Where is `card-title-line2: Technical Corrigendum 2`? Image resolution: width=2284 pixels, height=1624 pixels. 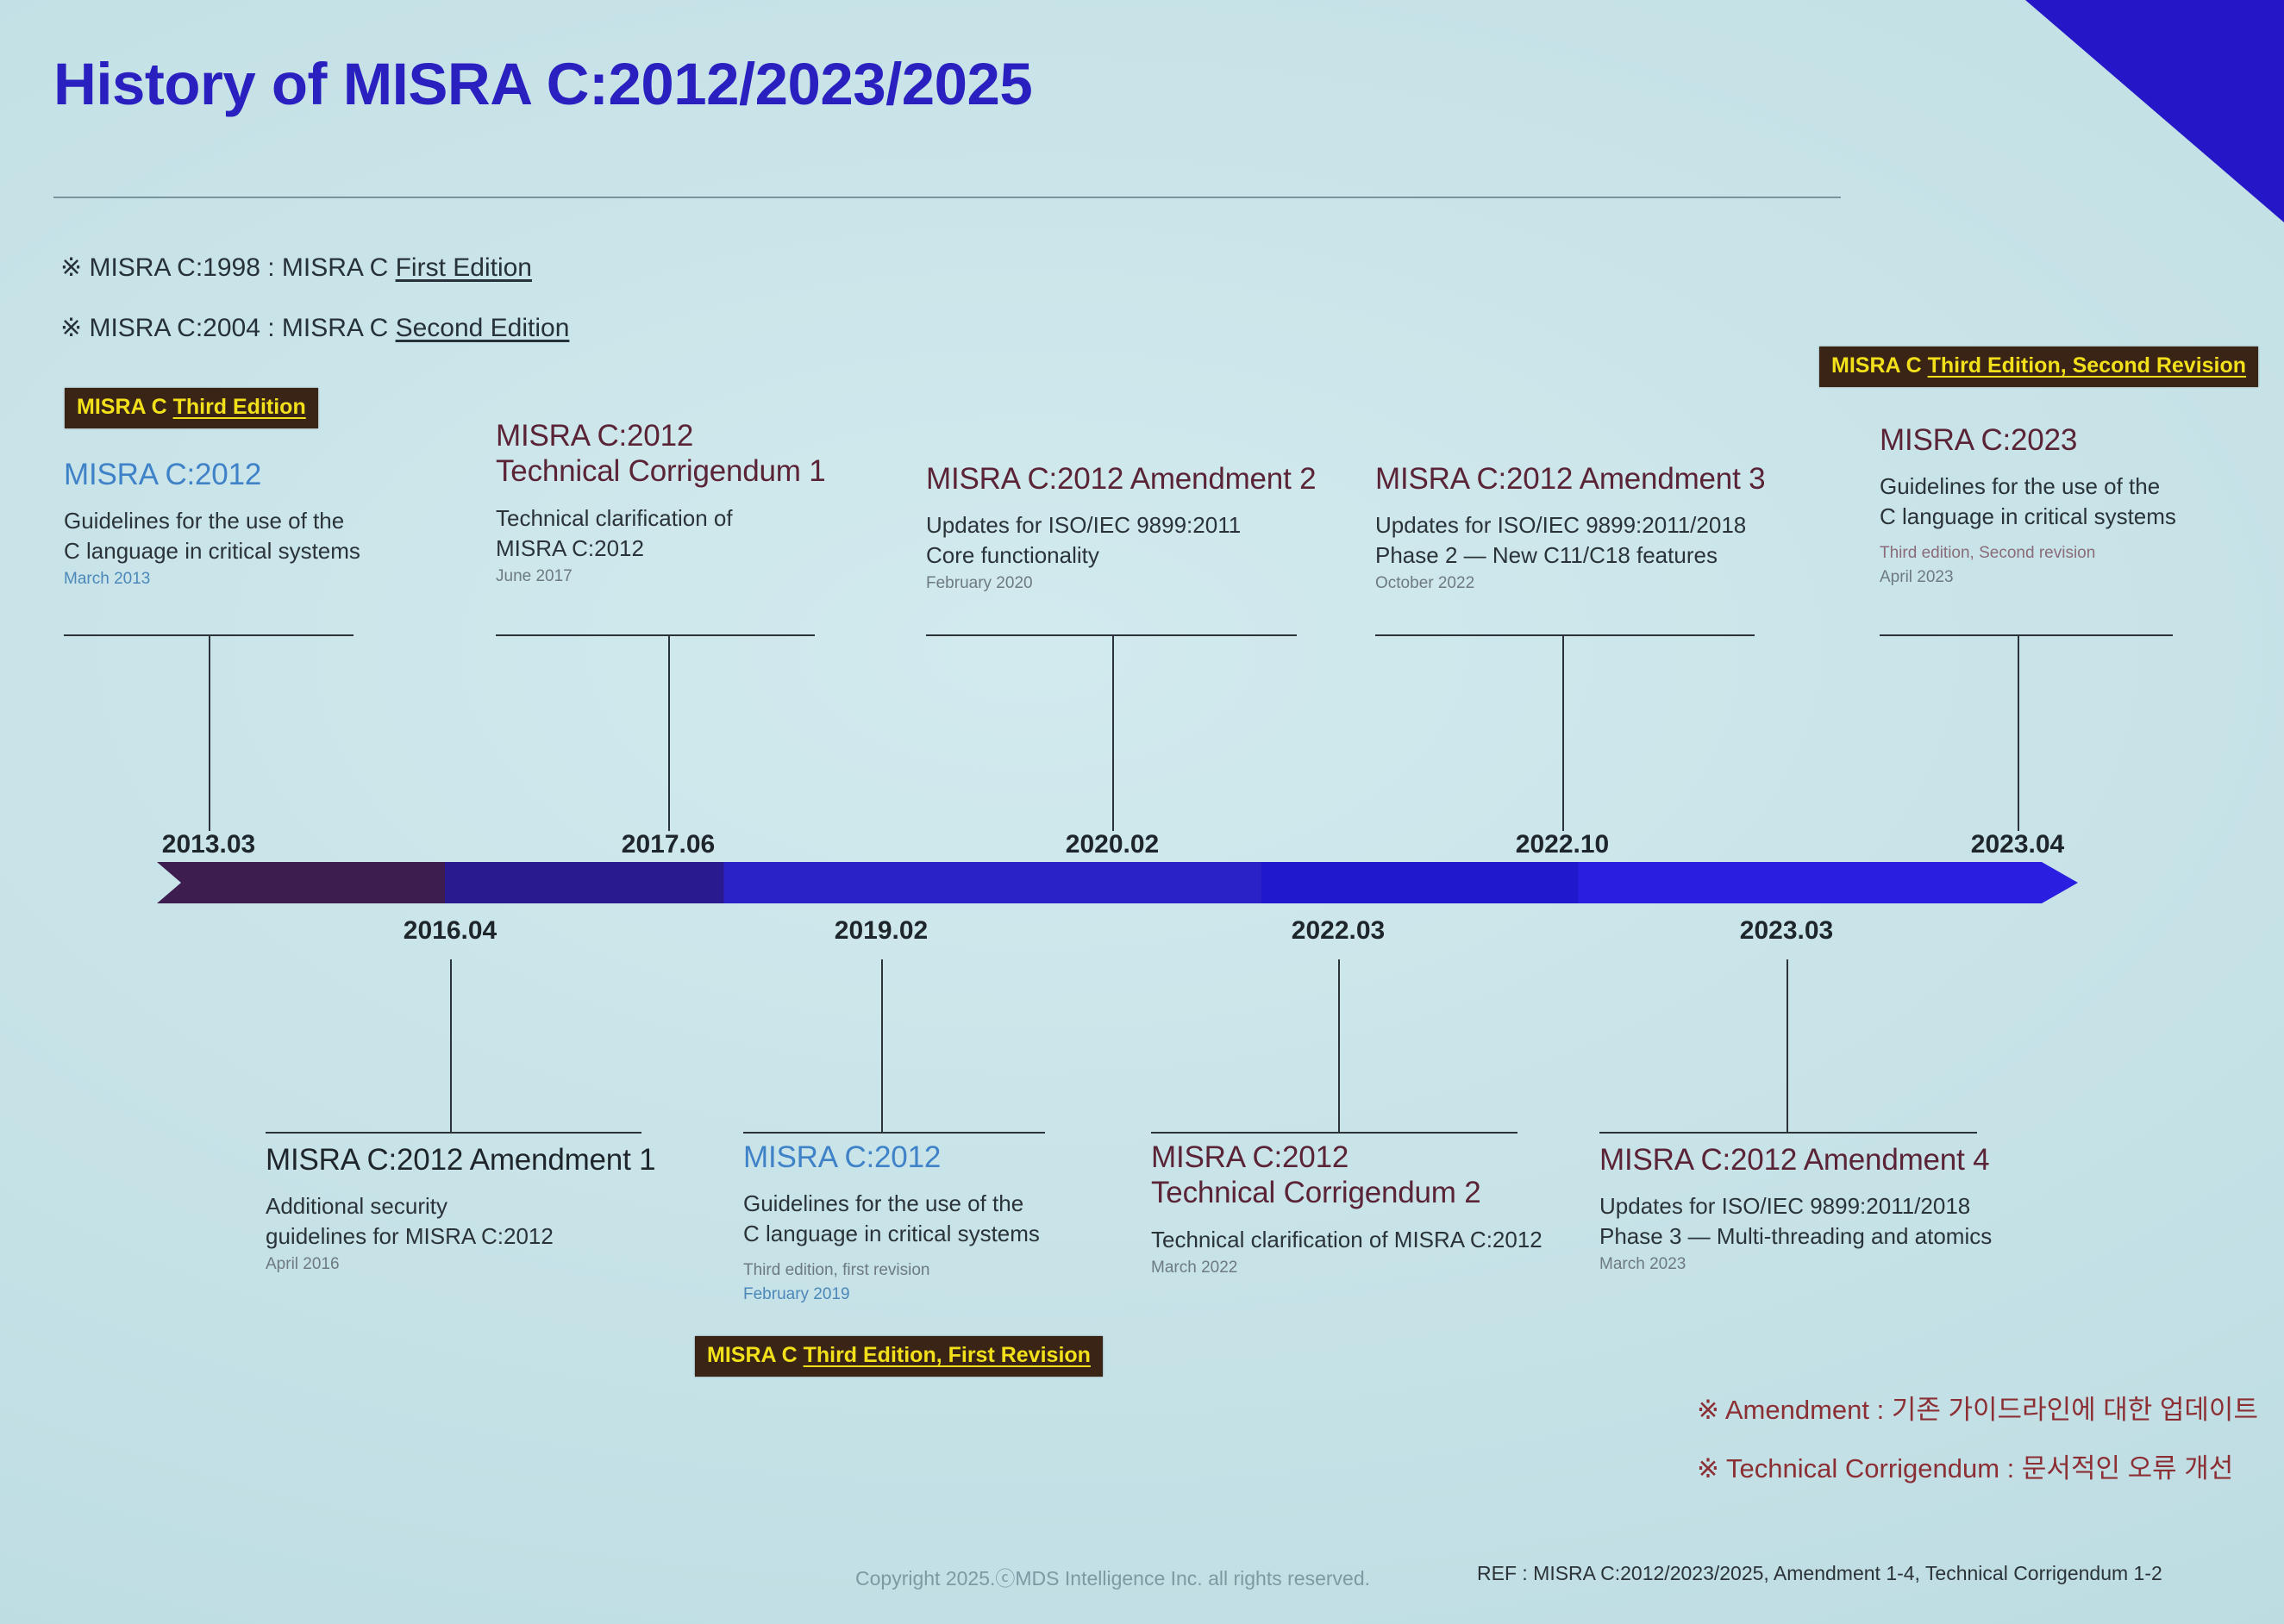 card-title-line2: Technical Corrigendum 2 is located at coordinates (1316, 1193).